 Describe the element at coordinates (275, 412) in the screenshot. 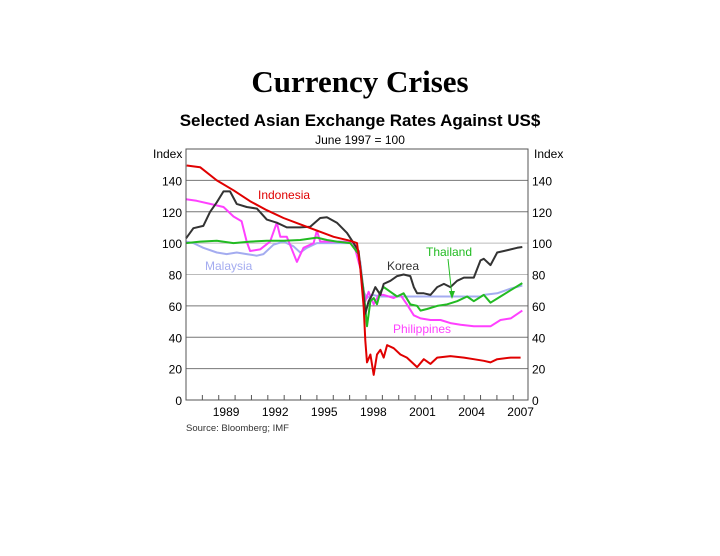

I see `x-tick-label: 1992` at that location.